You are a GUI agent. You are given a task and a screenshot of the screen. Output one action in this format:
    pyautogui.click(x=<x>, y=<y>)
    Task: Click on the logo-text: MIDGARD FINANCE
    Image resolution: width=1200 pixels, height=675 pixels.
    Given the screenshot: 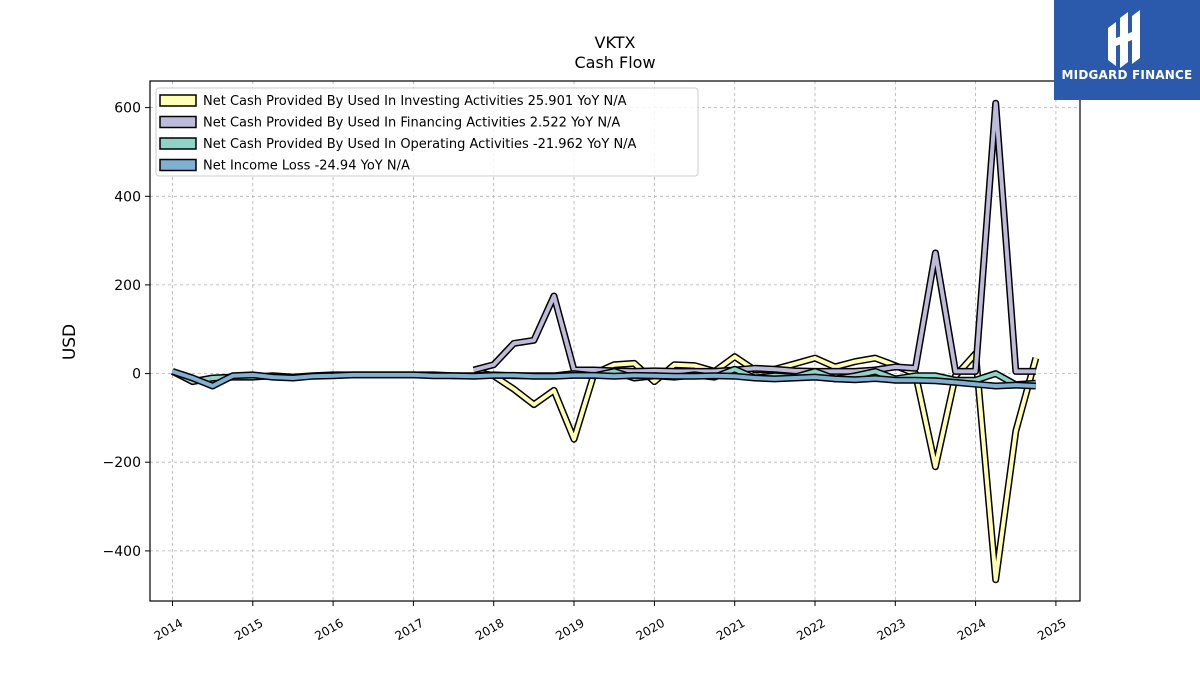 What is the action you would take?
    pyautogui.click(x=1127, y=75)
    